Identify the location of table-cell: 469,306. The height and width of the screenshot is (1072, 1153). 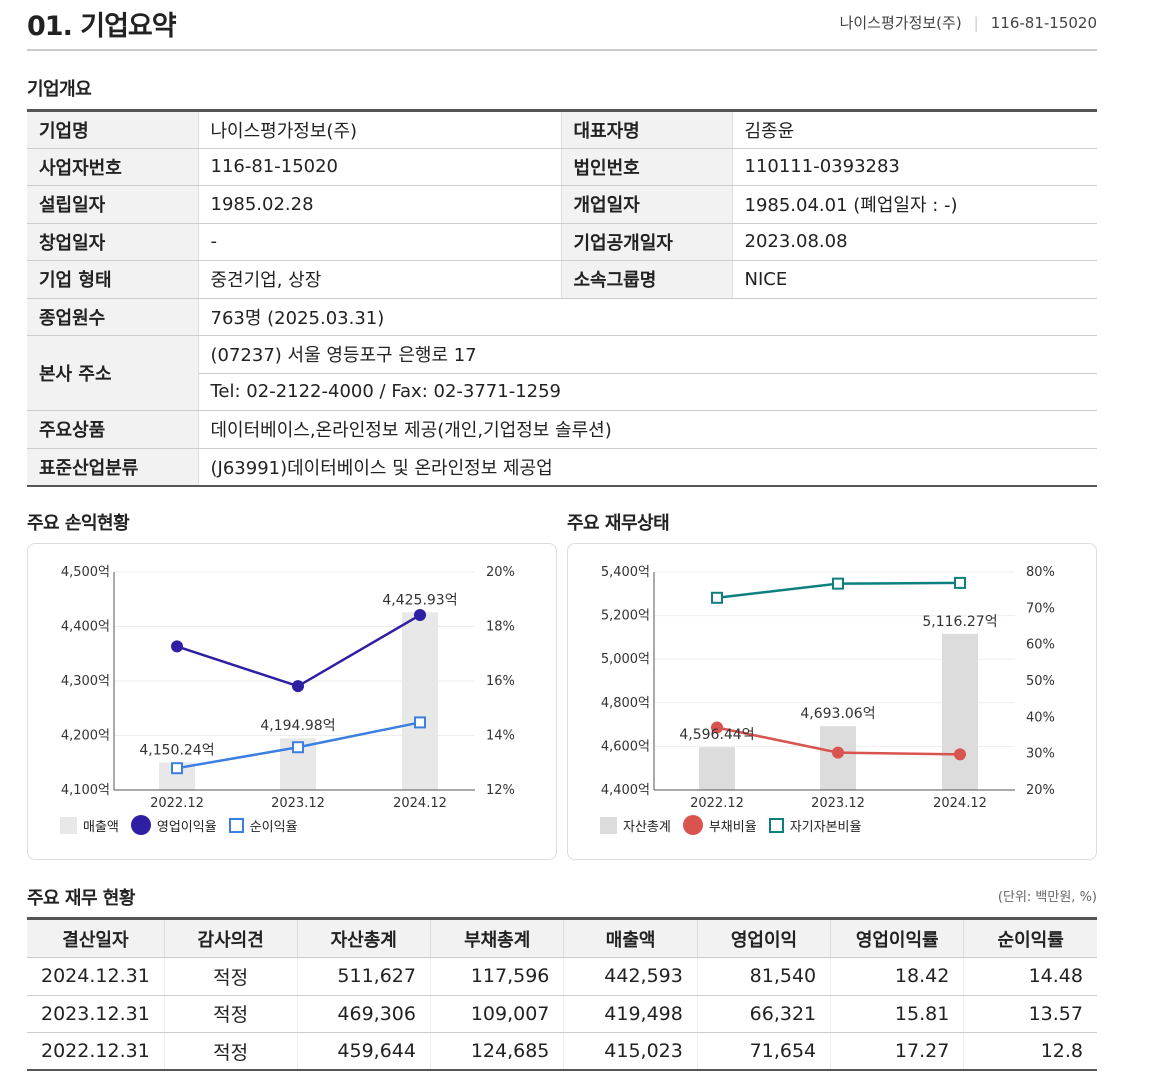
(364, 1014).